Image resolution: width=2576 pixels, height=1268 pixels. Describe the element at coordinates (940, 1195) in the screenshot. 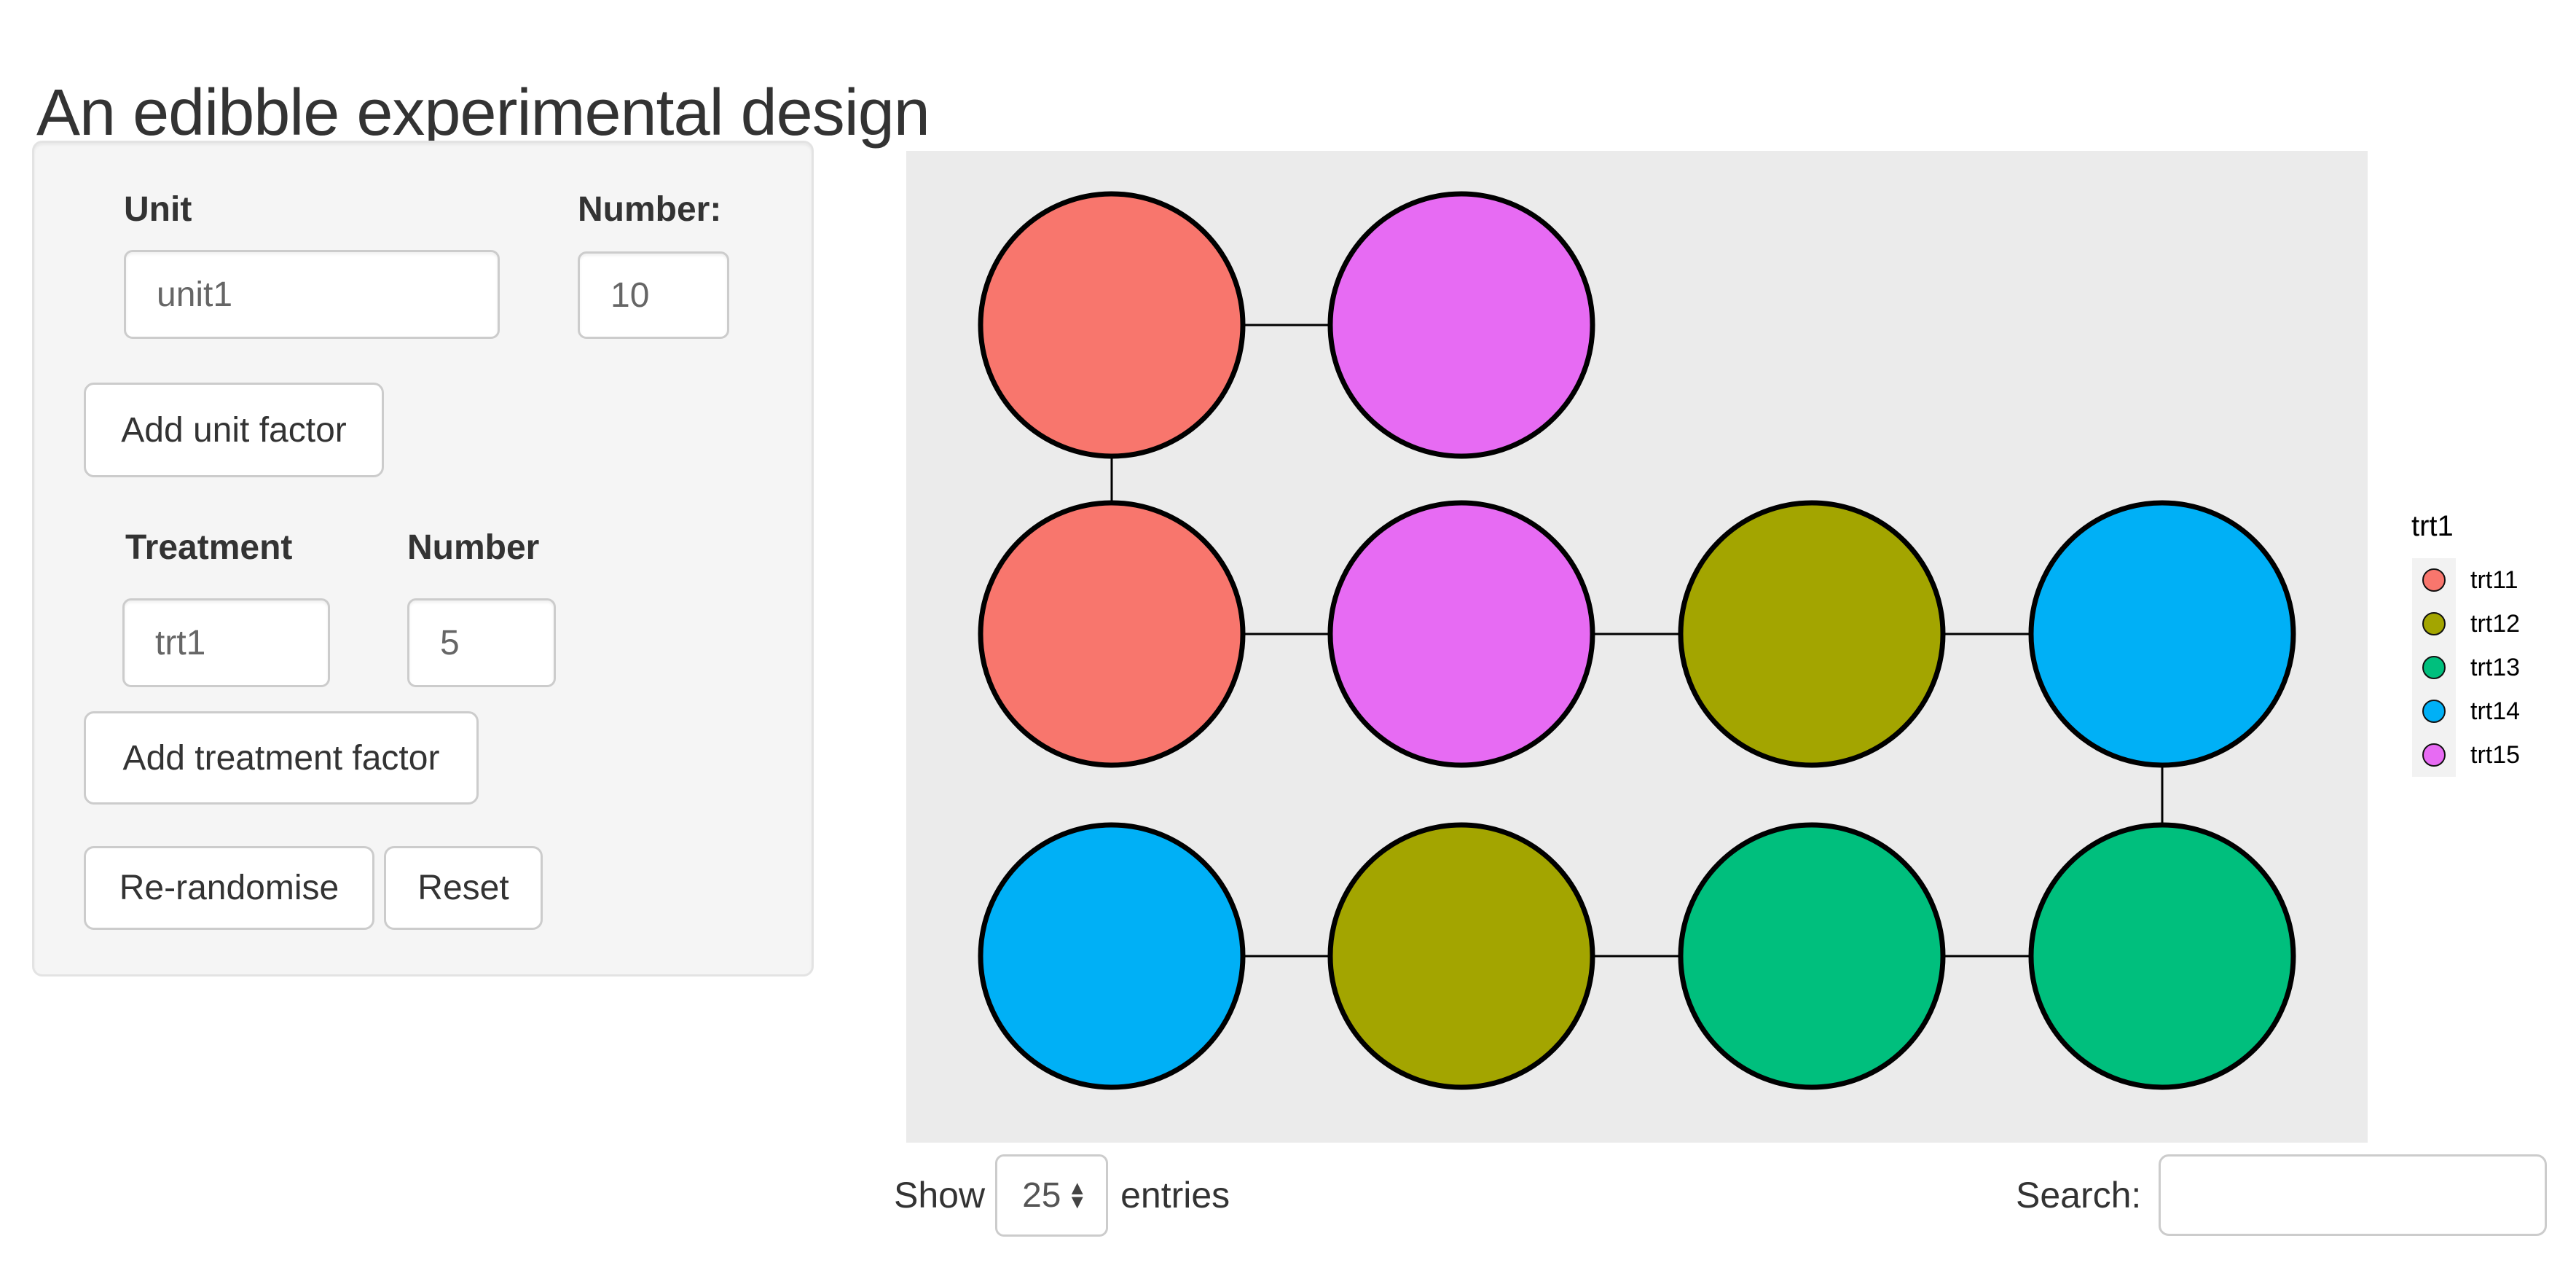

I see `show-label: Show` at that location.